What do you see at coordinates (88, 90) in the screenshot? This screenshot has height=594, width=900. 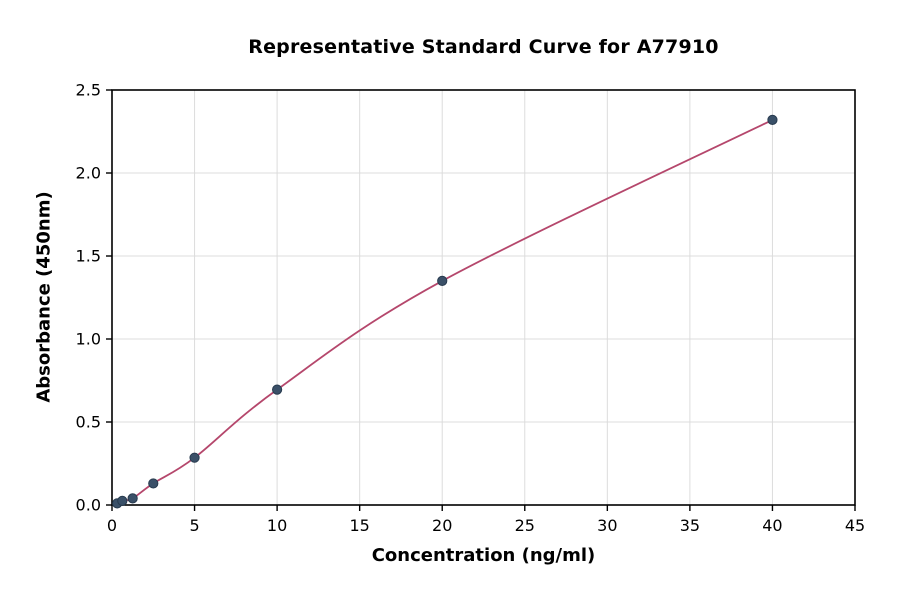 I see `y-tick-label: 2.5` at bounding box center [88, 90].